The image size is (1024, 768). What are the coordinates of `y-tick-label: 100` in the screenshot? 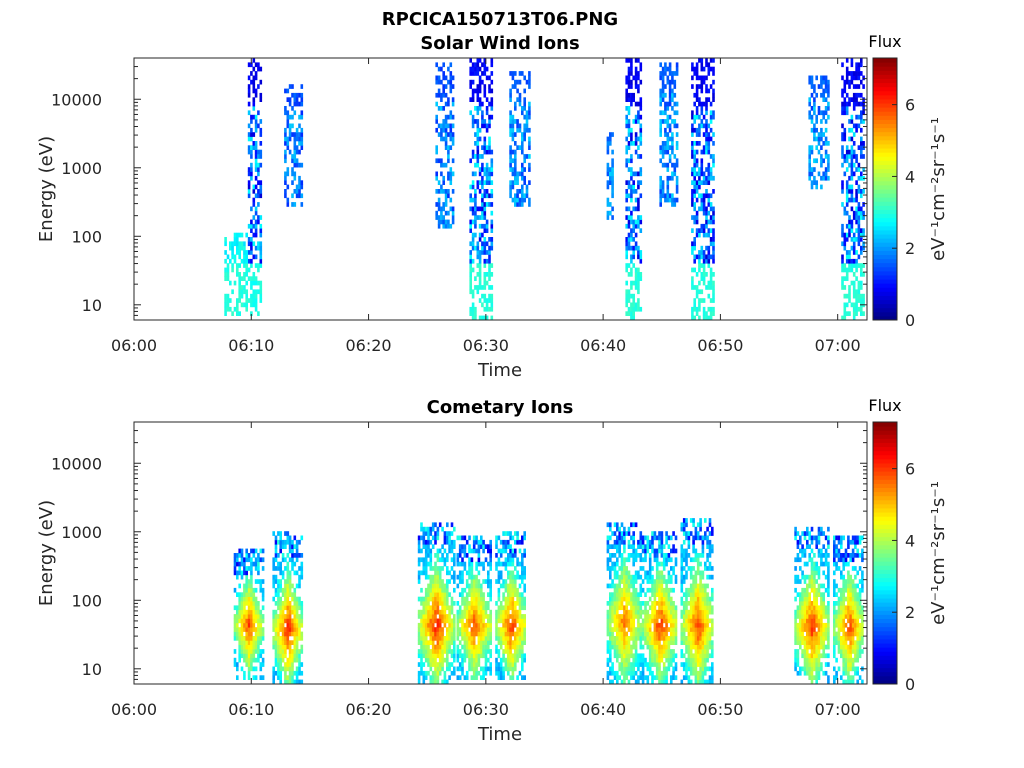 It's located at (86, 236).